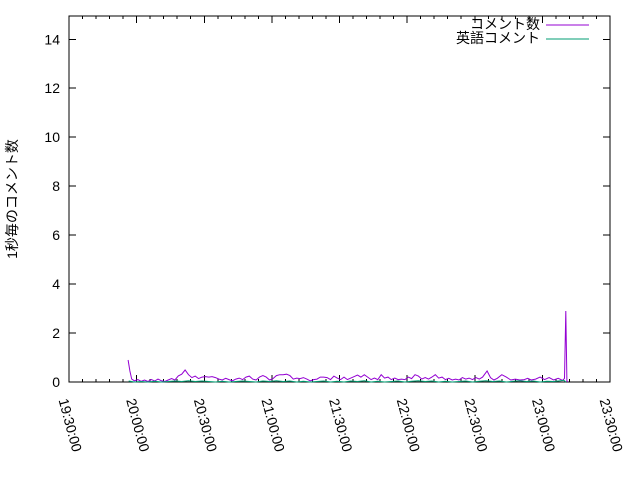  I want to click on x-axis-tick-label: 20:00:00, so click(138, 425).